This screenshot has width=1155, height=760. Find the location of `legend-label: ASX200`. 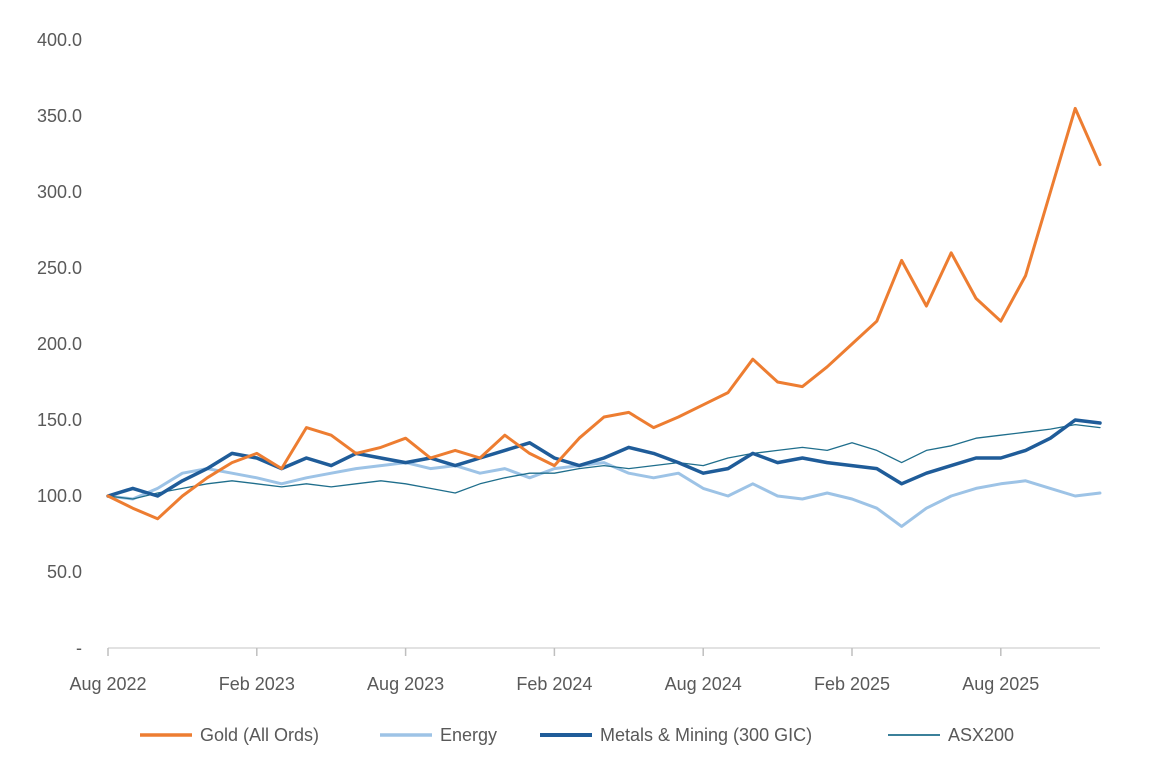

legend-label: ASX200 is located at coordinates (981, 735).